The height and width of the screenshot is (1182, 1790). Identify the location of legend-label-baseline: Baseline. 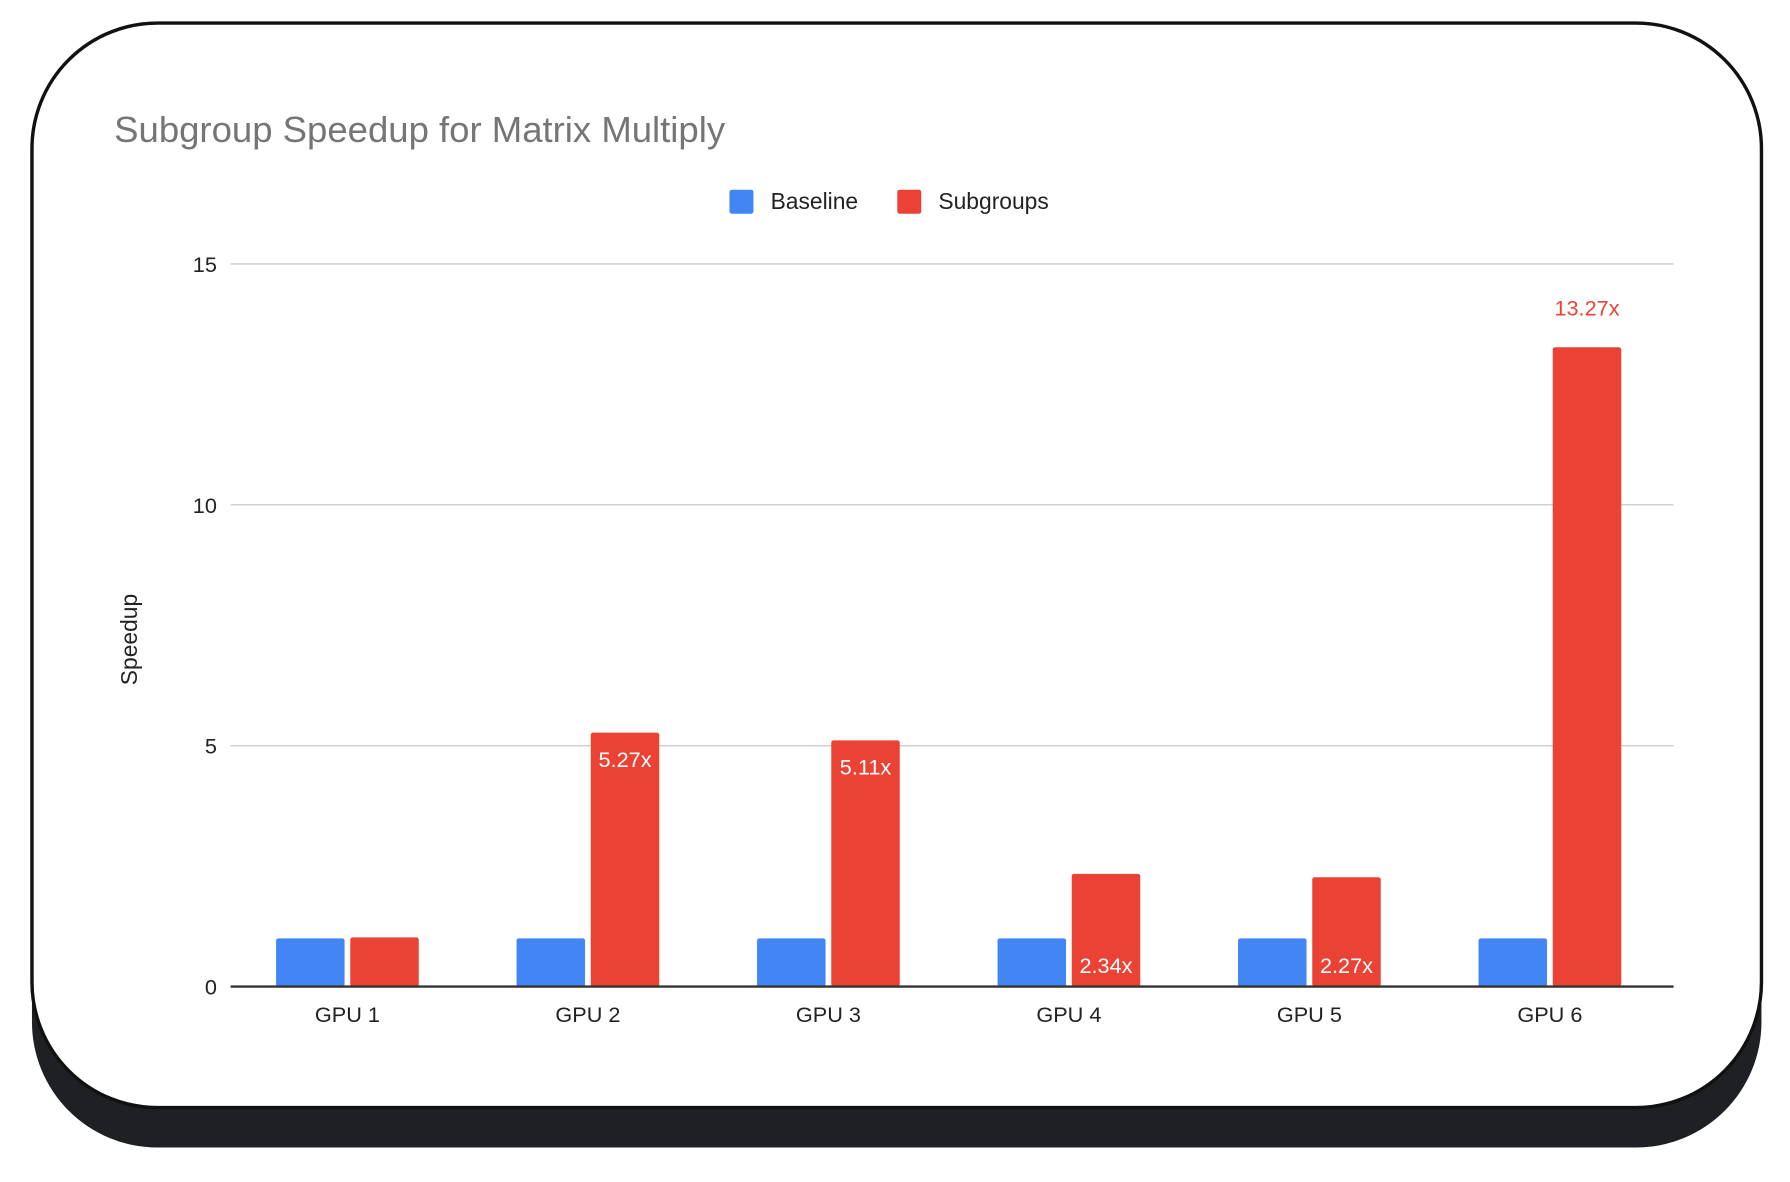
(815, 201).